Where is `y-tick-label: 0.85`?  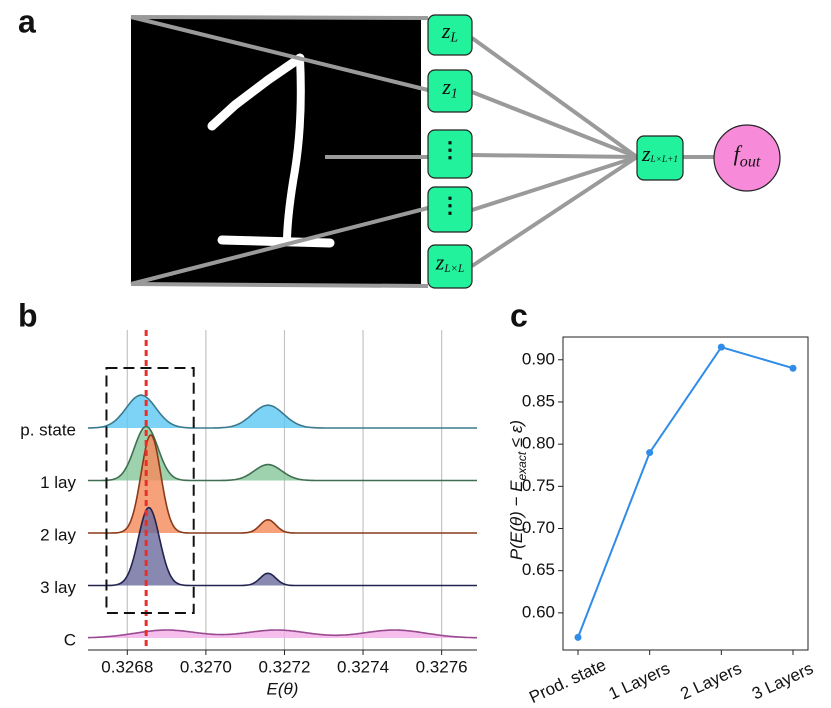
y-tick-label: 0.85 is located at coordinates (538, 400).